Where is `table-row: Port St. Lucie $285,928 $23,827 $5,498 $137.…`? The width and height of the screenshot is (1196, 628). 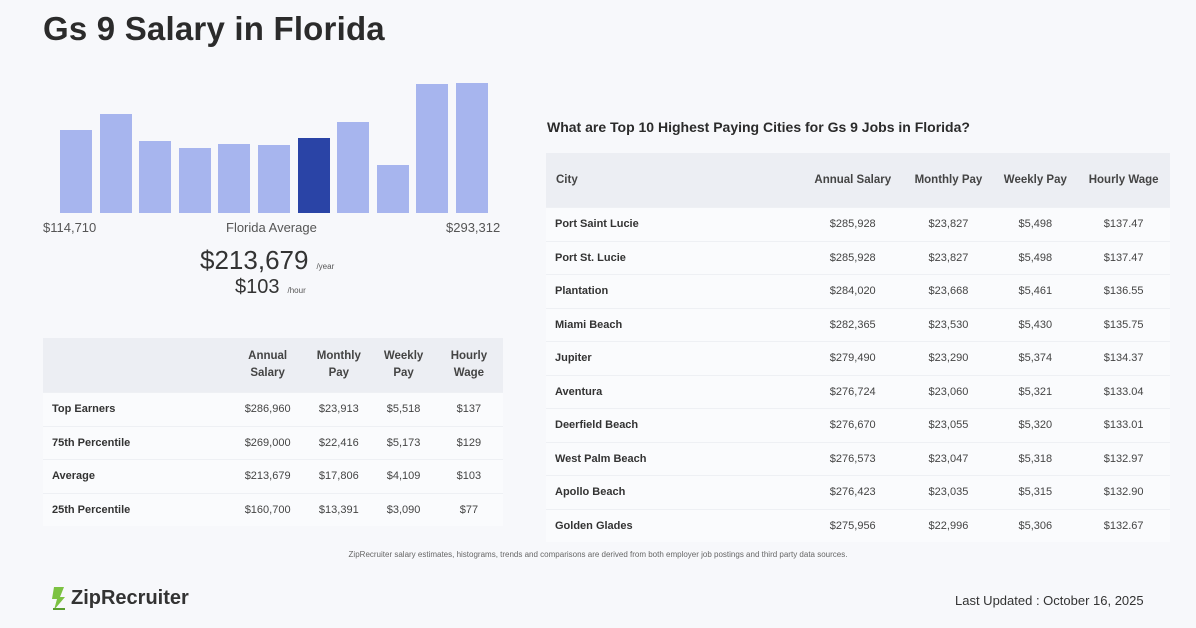
table-row: Port St. Lucie $285,928 $23,827 $5,498 $137.… is located at coordinates (858, 257).